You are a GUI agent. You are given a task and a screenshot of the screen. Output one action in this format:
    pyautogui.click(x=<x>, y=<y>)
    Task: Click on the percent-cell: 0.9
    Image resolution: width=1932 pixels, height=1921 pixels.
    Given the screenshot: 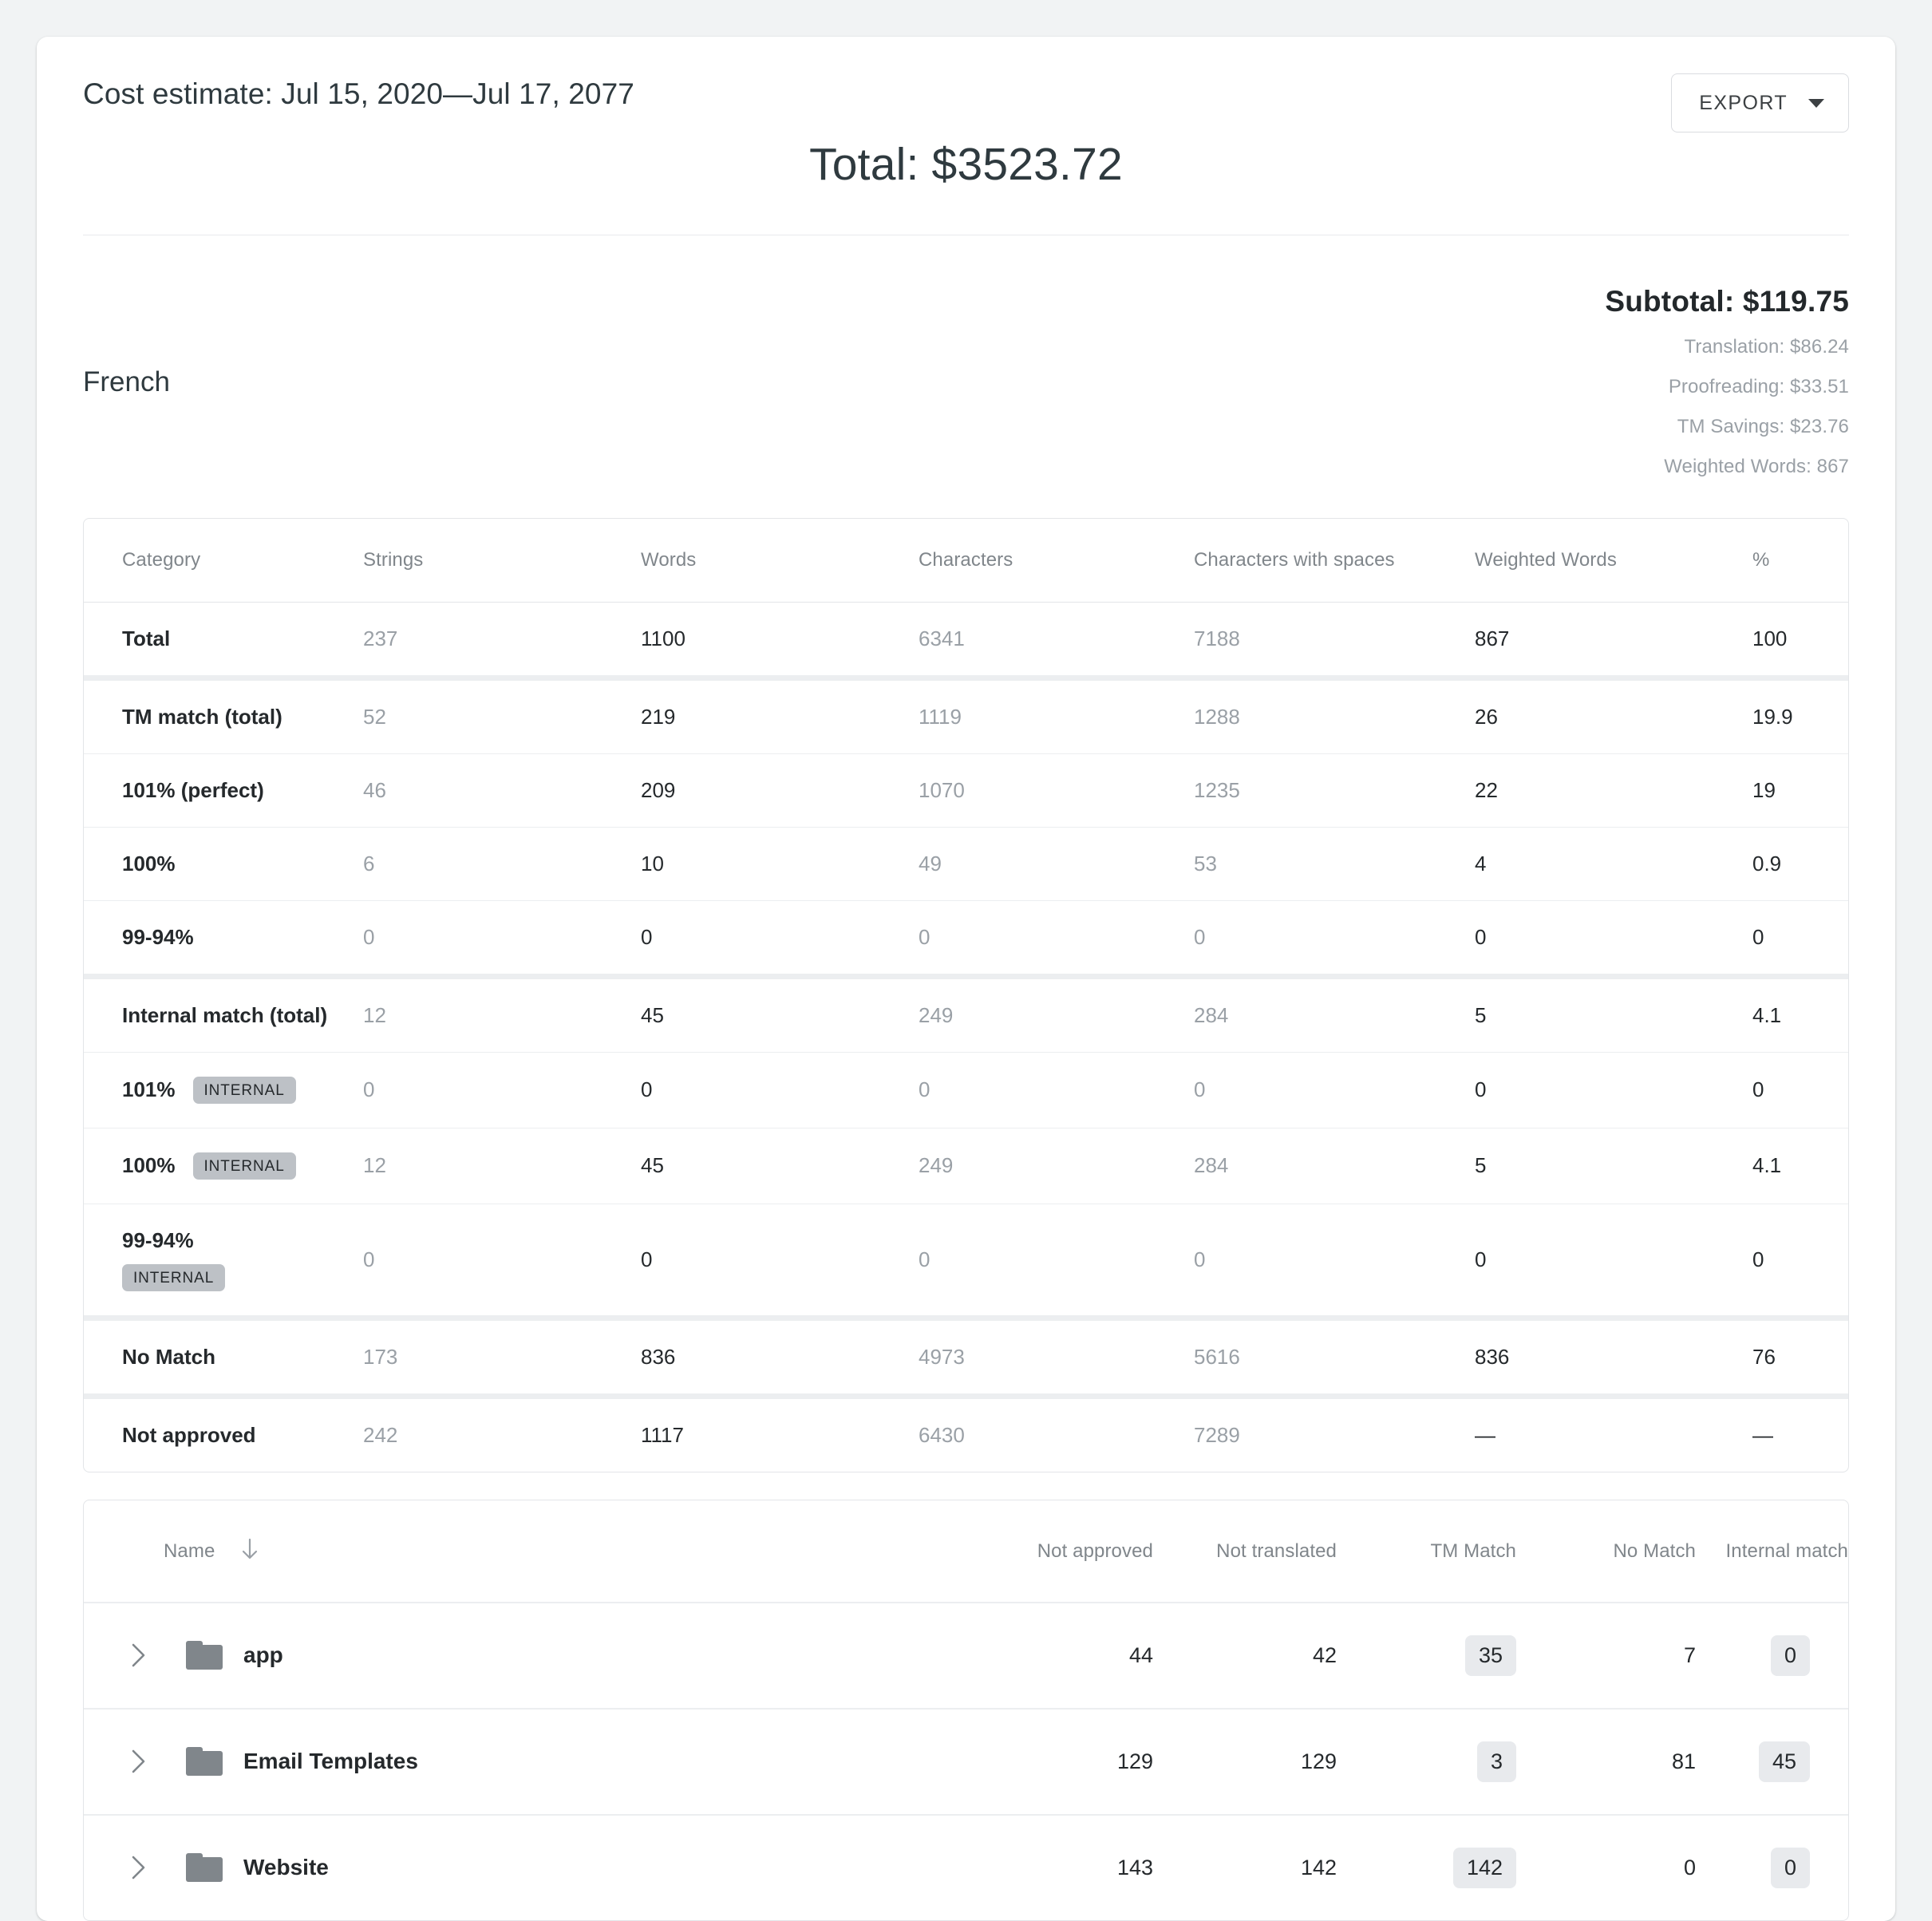 What is the action you would take?
    pyautogui.click(x=1767, y=863)
    